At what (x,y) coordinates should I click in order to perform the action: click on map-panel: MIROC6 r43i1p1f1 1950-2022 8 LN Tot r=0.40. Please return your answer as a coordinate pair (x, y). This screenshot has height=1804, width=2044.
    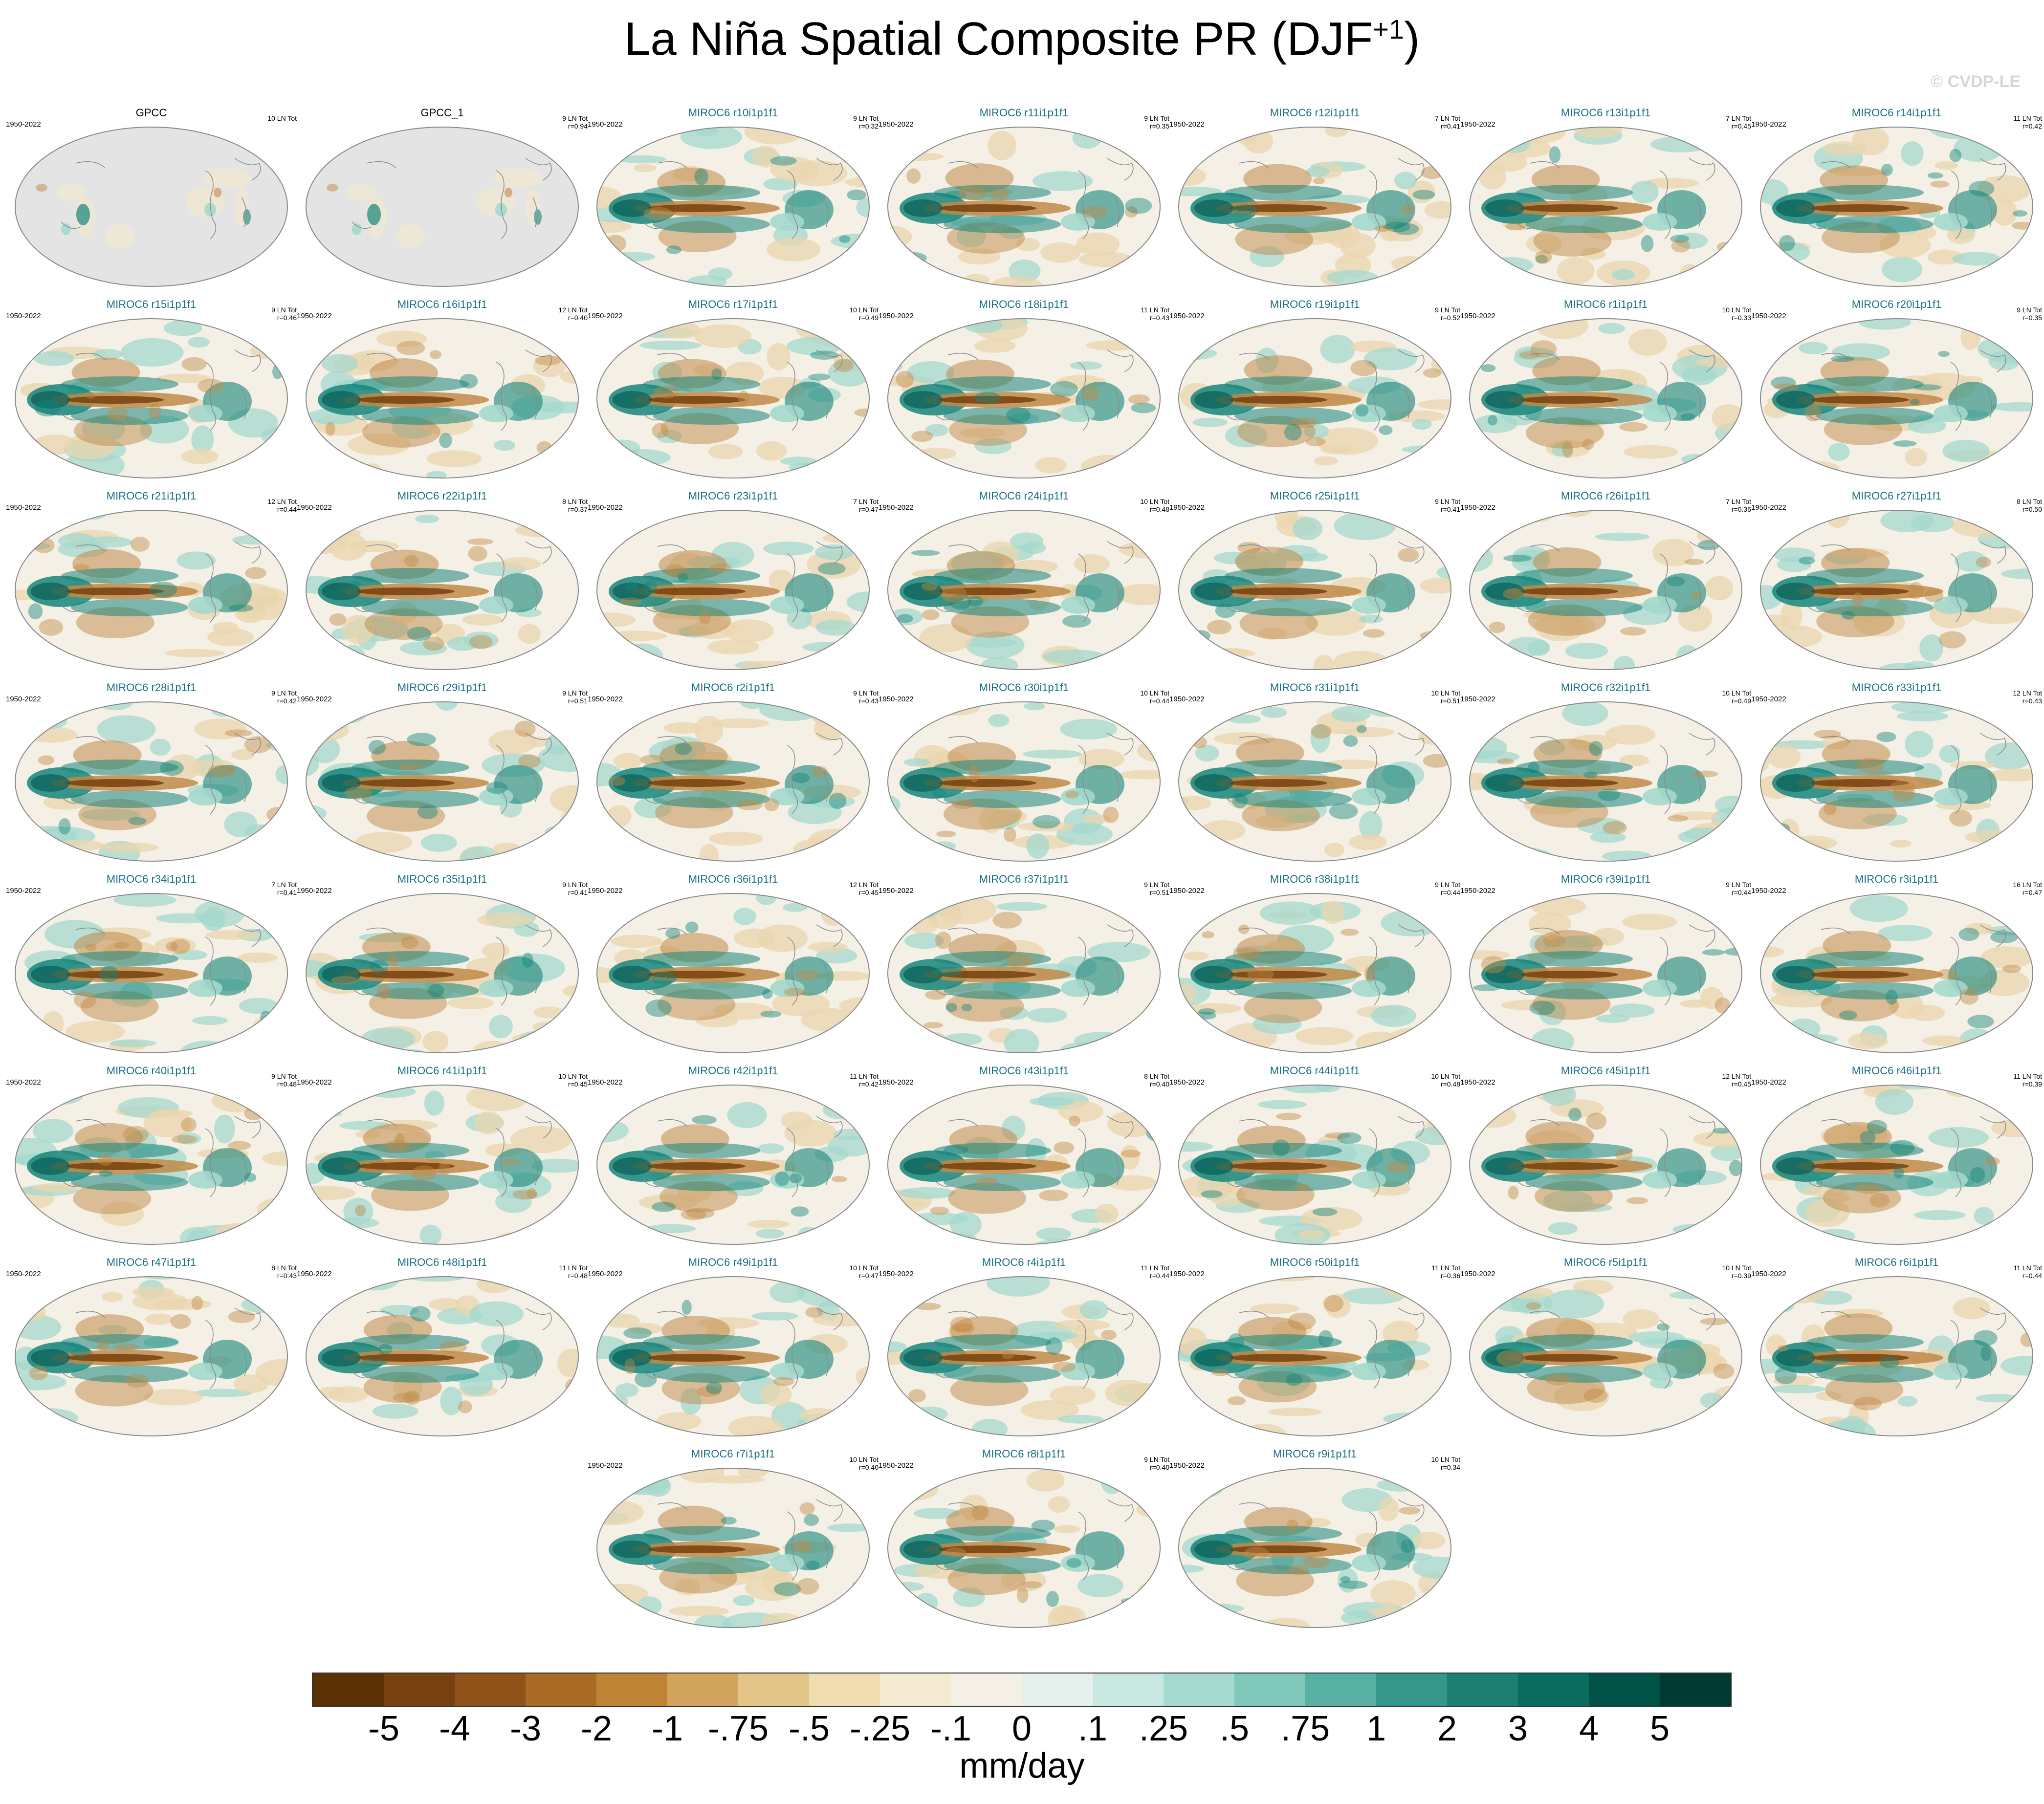
    Looking at the image, I should click on (1024, 1160).